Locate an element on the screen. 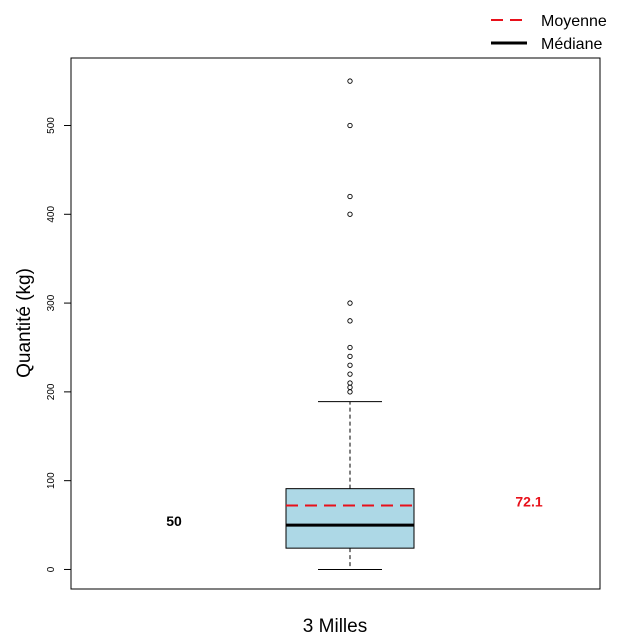  y-axis-title: Quantité (kg) is located at coordinates (24, 323).